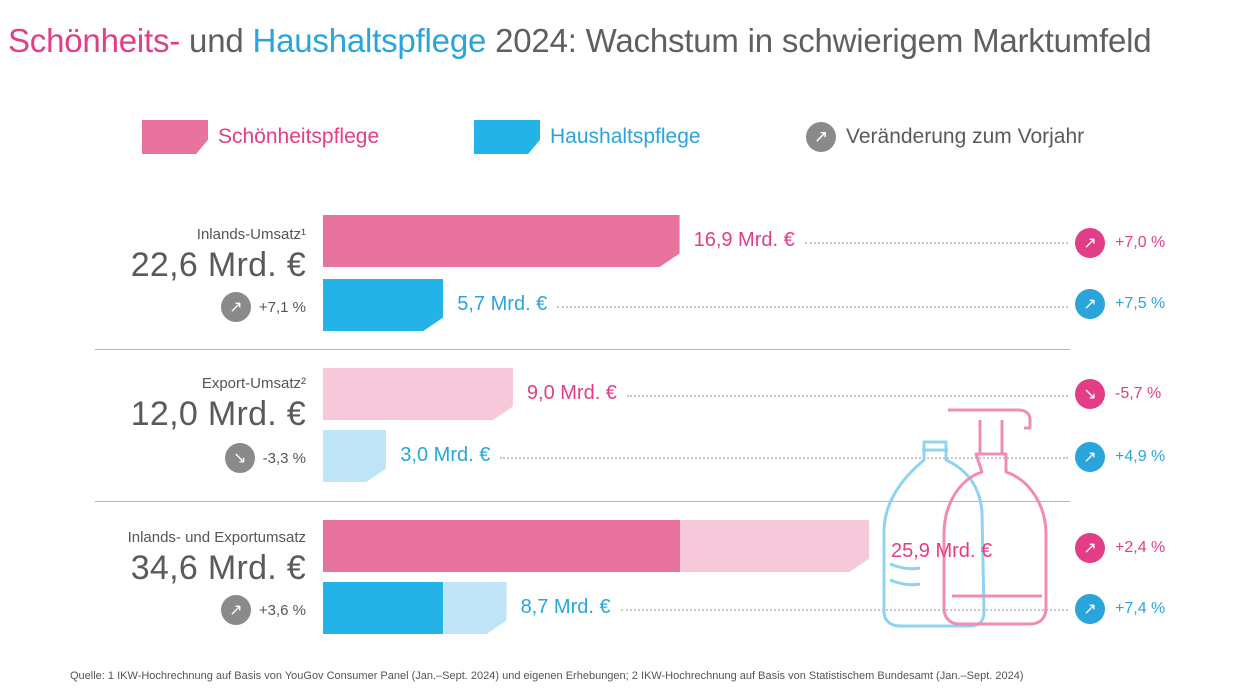 This screenshot has height=698, width=1240. I want to click on group-change-total: ↗ +3,6 %, so click(263, 610).